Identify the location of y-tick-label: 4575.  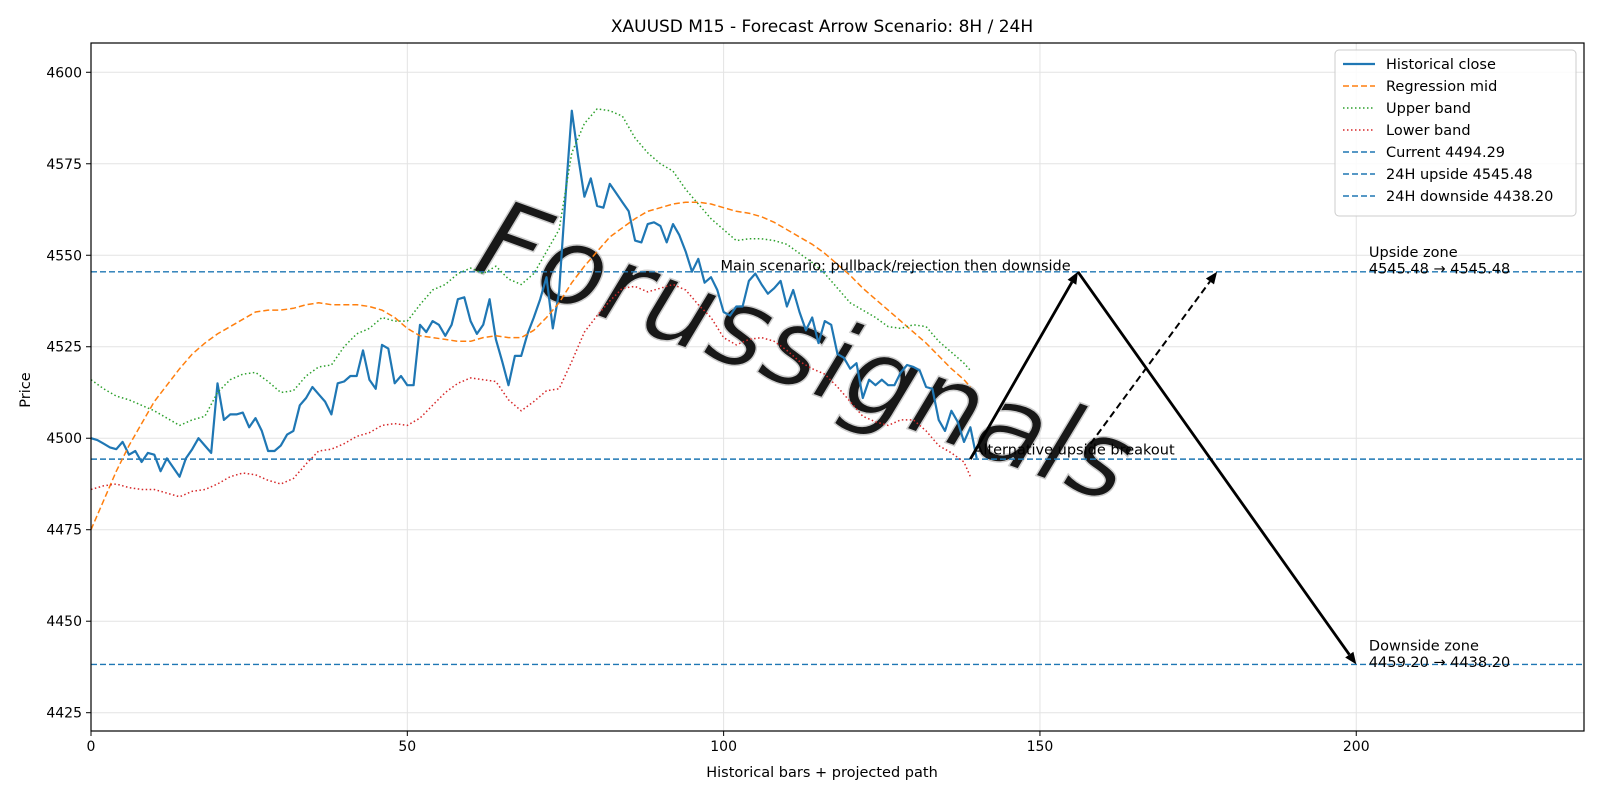
(64, 165).